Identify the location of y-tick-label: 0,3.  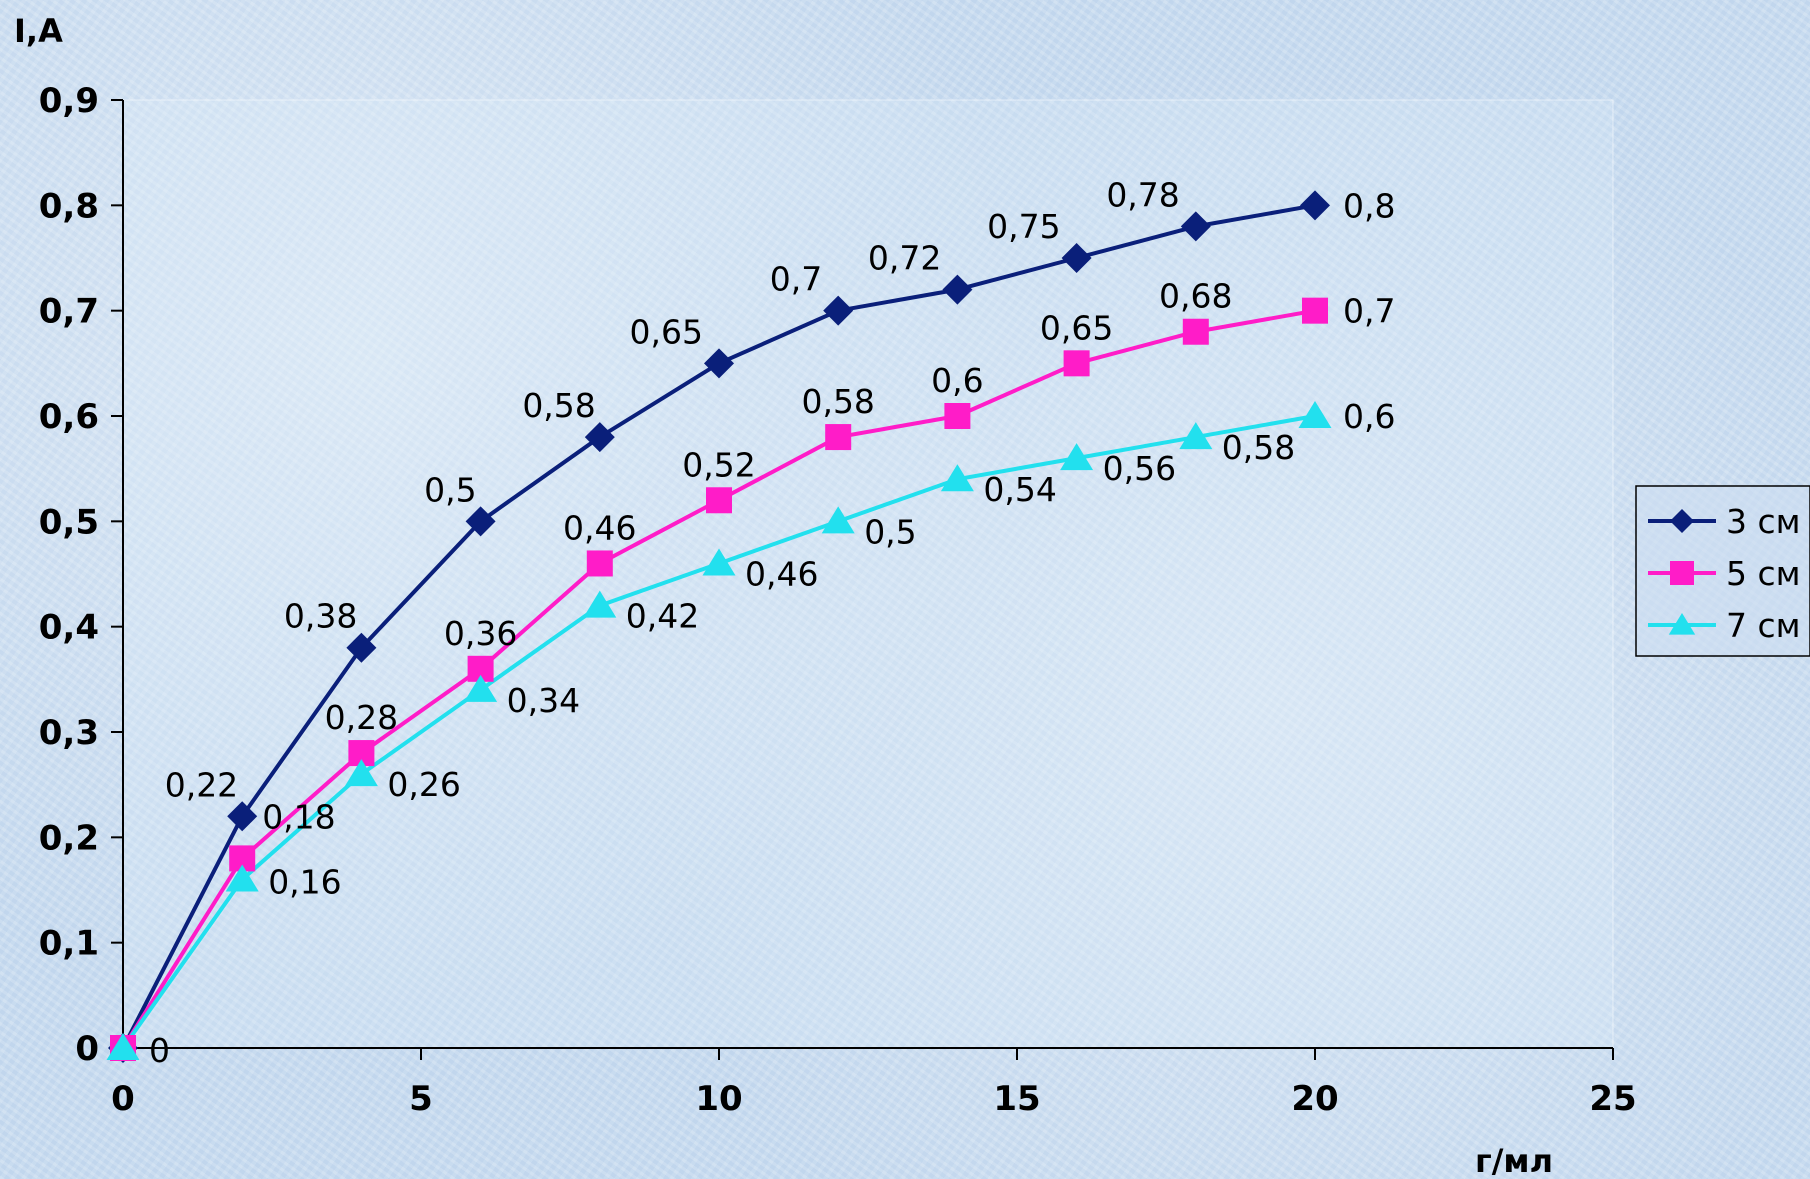
(69, 733).